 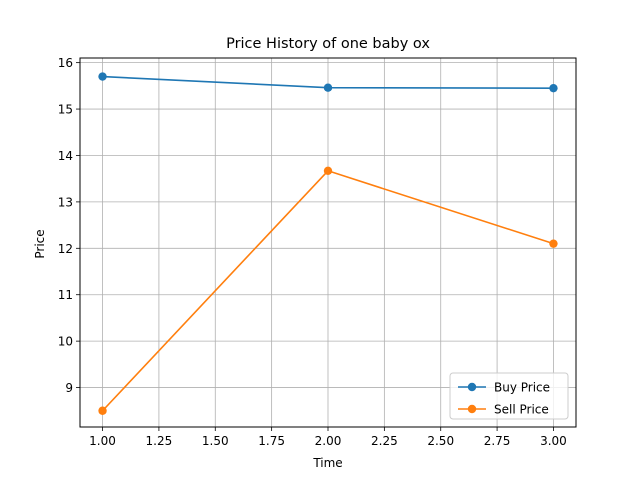 I want to click on legend-box, so click(x=509, y=396).